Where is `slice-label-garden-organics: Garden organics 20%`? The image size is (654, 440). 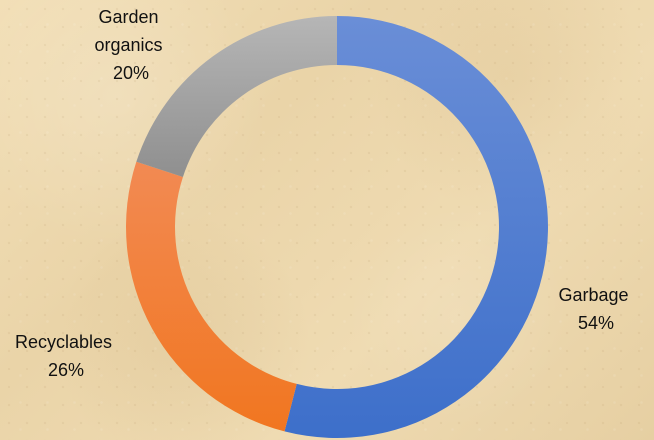
slice-label-garden-organics: Garden organics 20% is located at coordinates (130, 45).